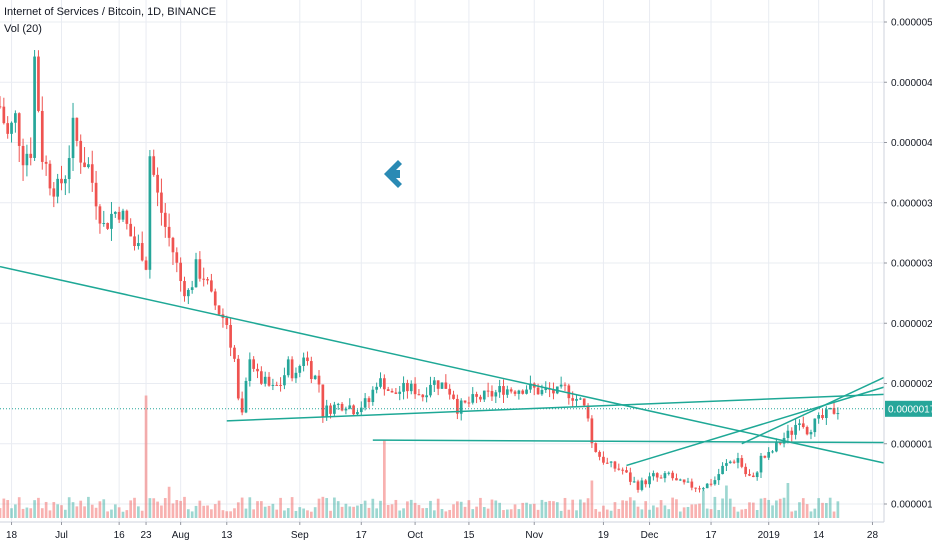  Describe the element at coordinates (534, 535) in the screenshot. I see `time-tick-label: Nov` at that location.